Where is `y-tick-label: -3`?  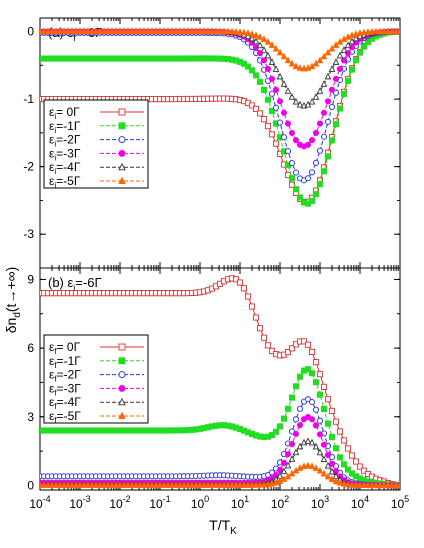 y-tick-label: -3 is located at coordinates (28, 234).